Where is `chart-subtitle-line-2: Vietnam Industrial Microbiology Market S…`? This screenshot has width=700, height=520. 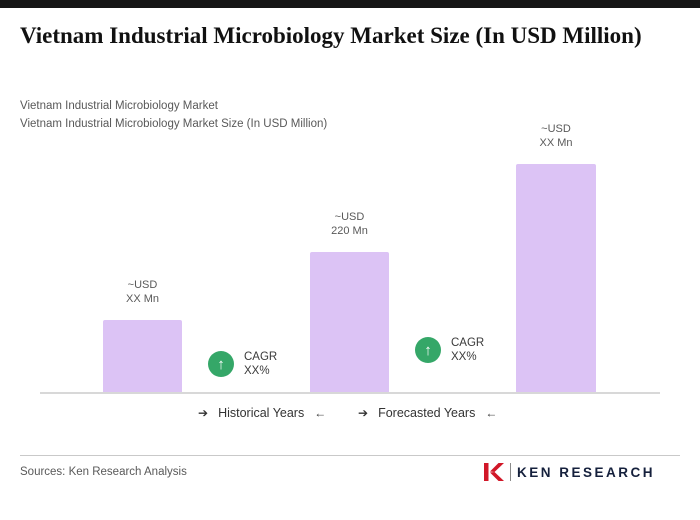
chart-subtitle-line-2: Vietnam Industrial Microbiology Market S… is located at coordinates (174, 124).